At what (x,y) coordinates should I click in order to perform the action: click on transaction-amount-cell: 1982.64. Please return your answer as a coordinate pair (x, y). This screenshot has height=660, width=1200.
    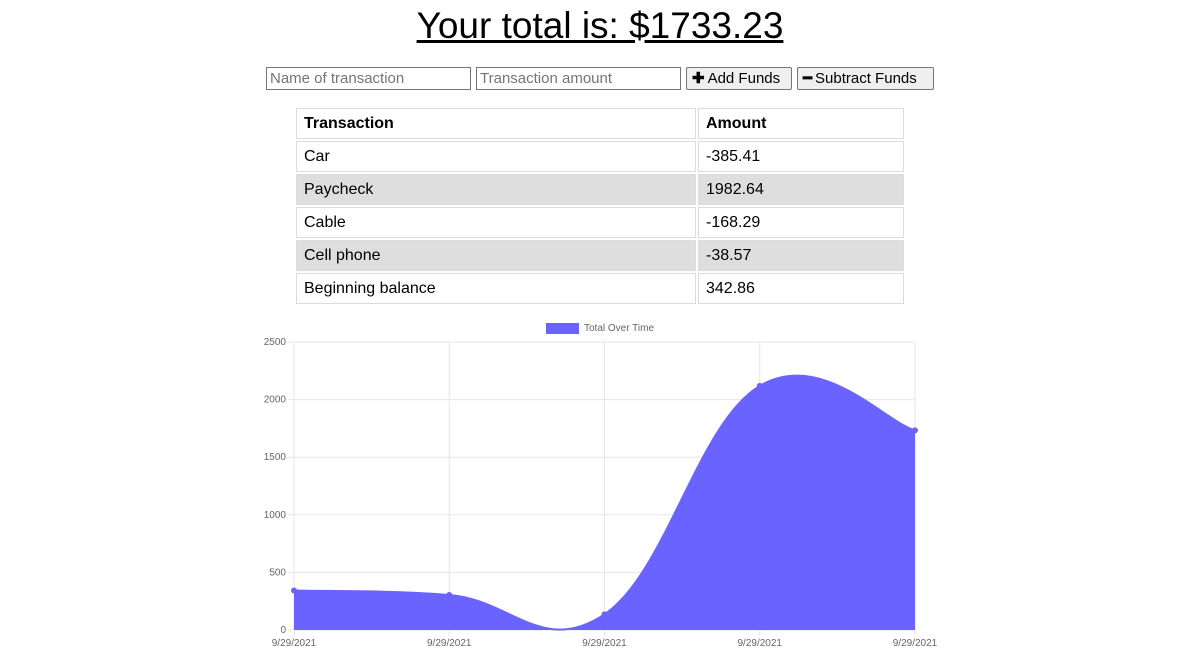
    Looking at the image, I should click on (801, 189).